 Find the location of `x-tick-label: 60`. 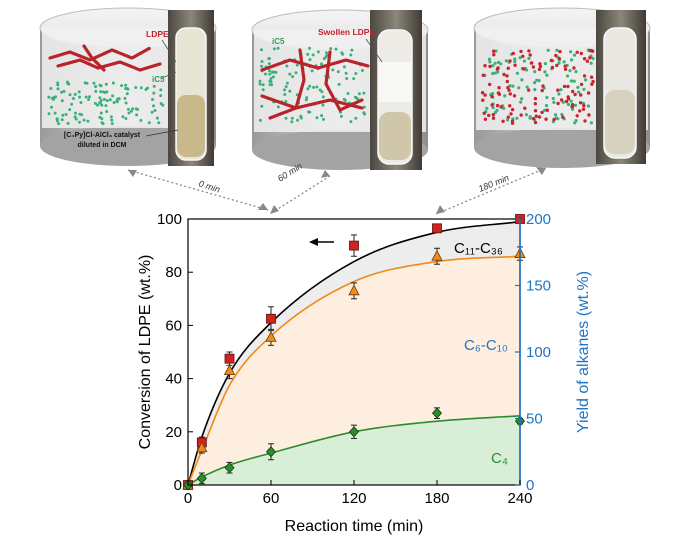

x-tick-label: 60 is located at coordinates (271, 498).